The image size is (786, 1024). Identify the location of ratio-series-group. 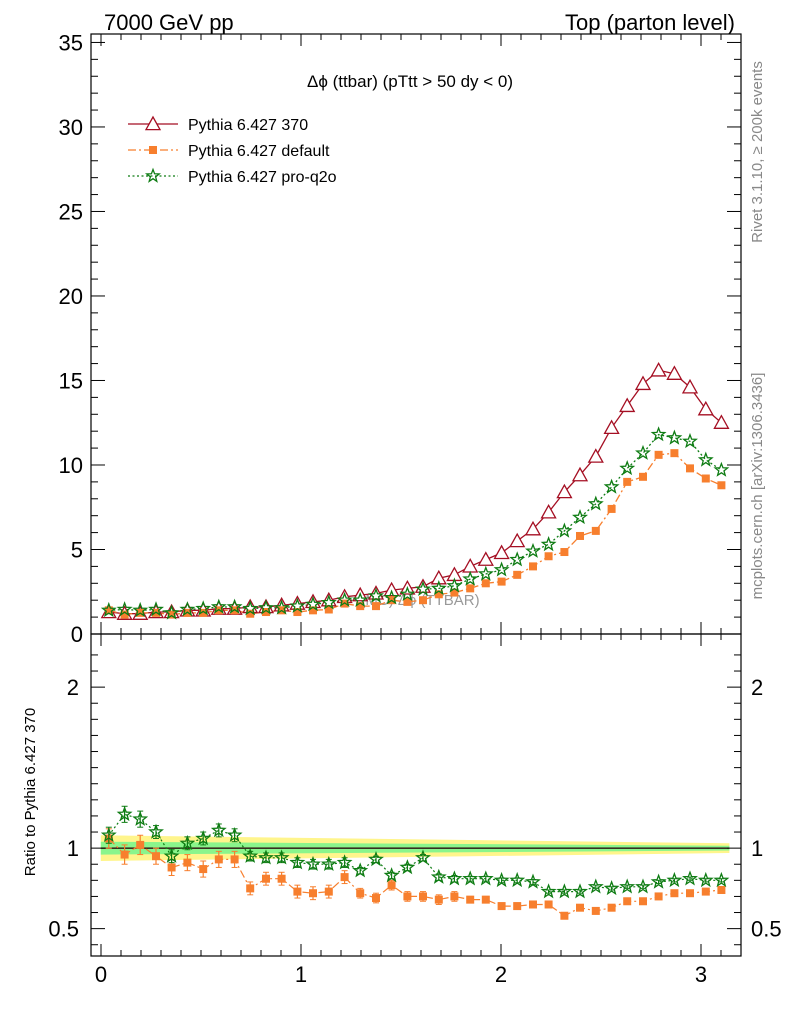
(415, 862).